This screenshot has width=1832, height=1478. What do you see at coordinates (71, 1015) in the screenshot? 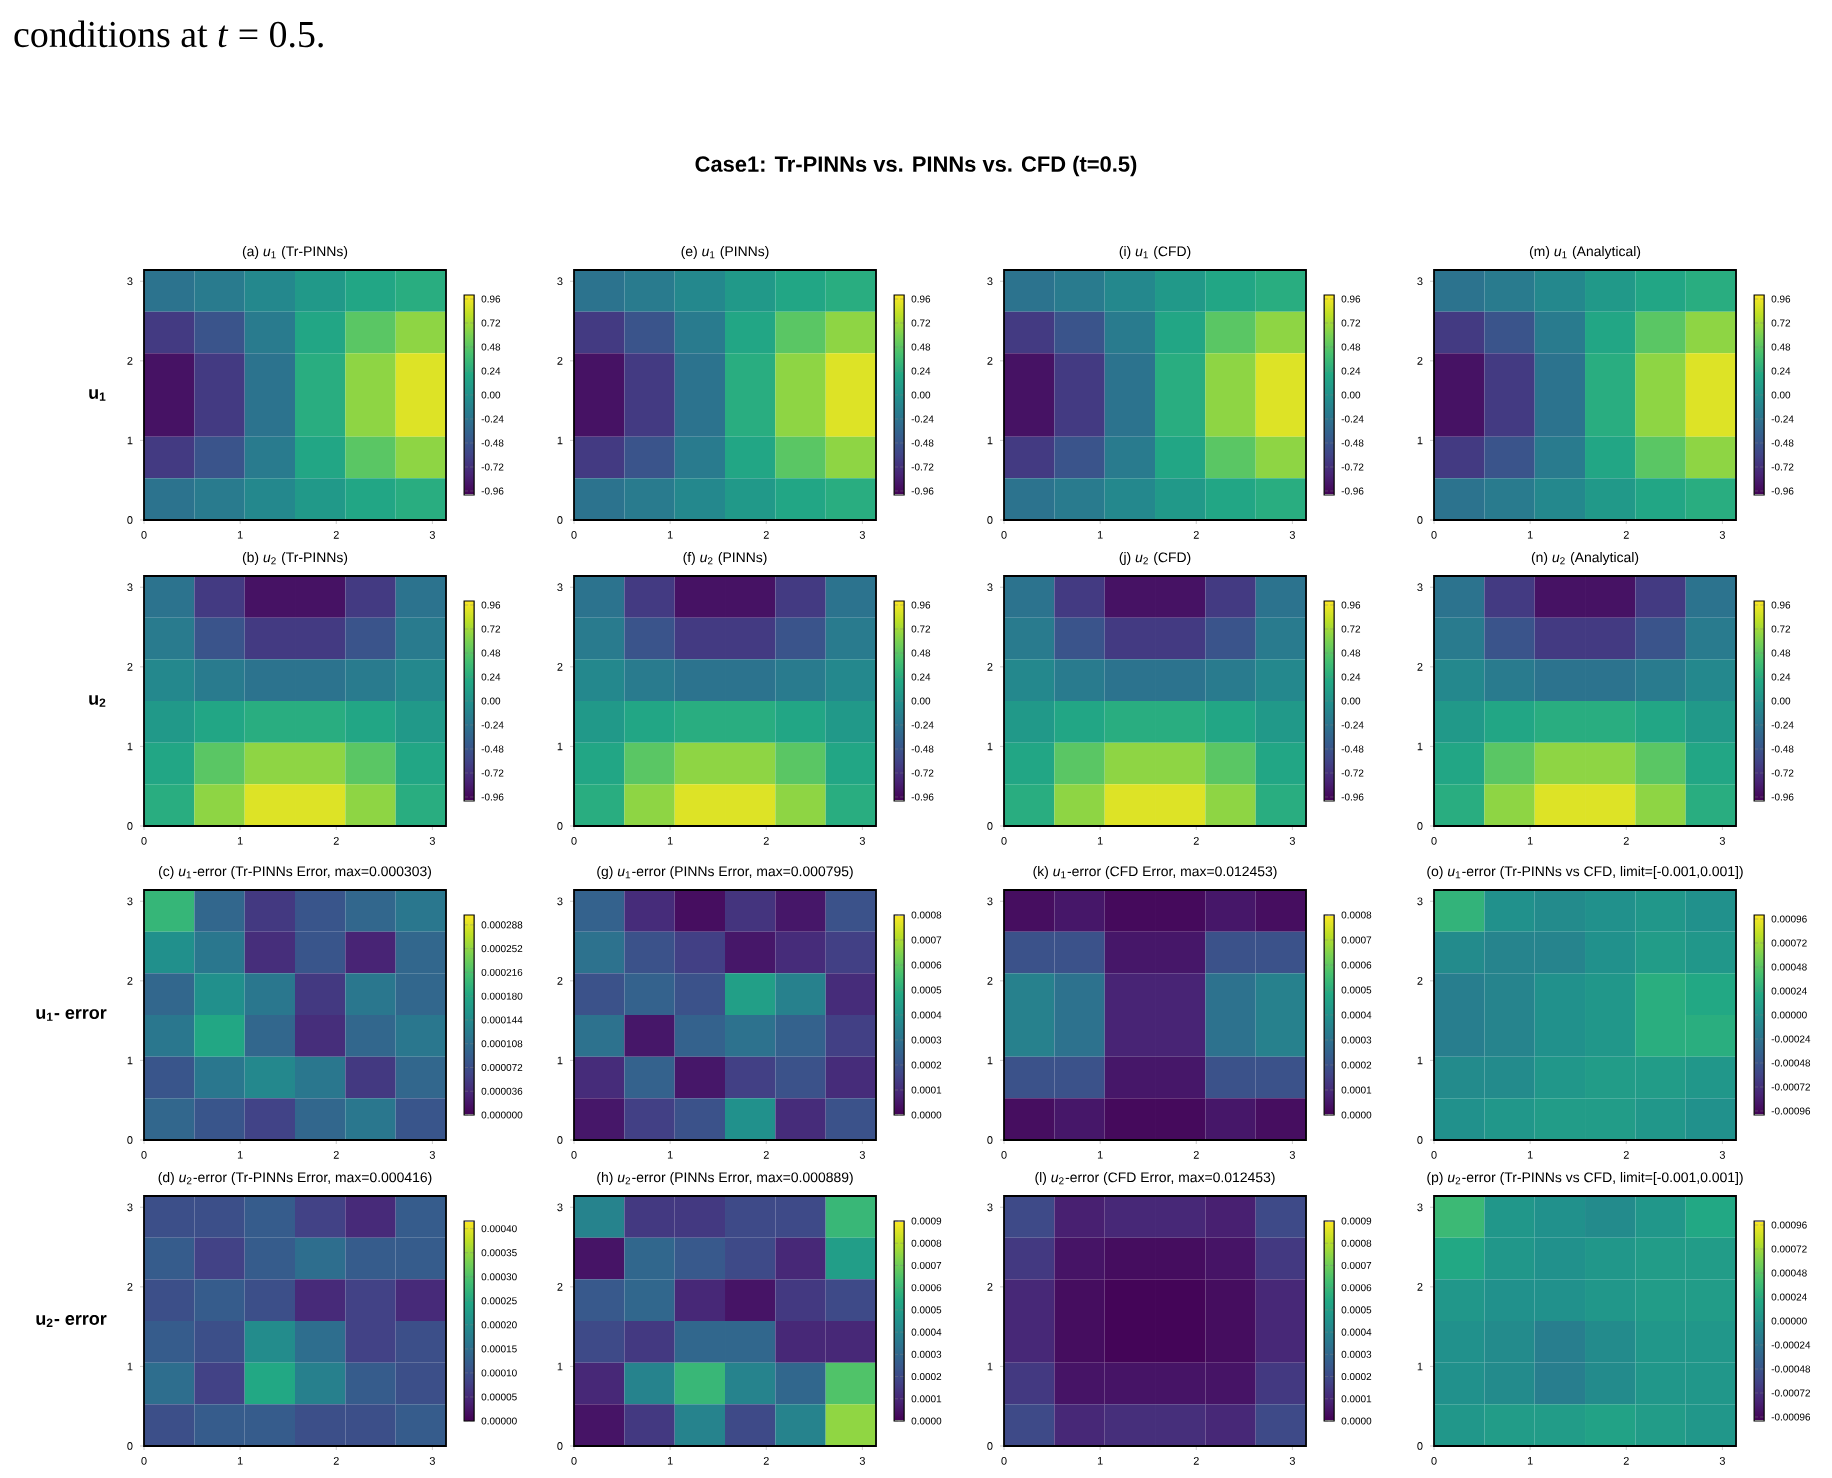
I see `y-axis-title: u$_{1}$- error` at bounding box center [71, 1015].